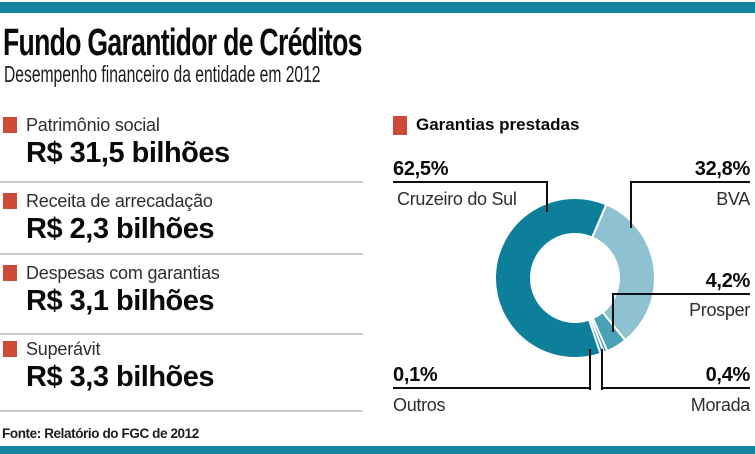 This screenshot has width=755, height=454. What do you see at coordinates (119, 201) in the screenshot?
I see `stat-label: Receita de arrecadação` at bounding box center [119, 201].